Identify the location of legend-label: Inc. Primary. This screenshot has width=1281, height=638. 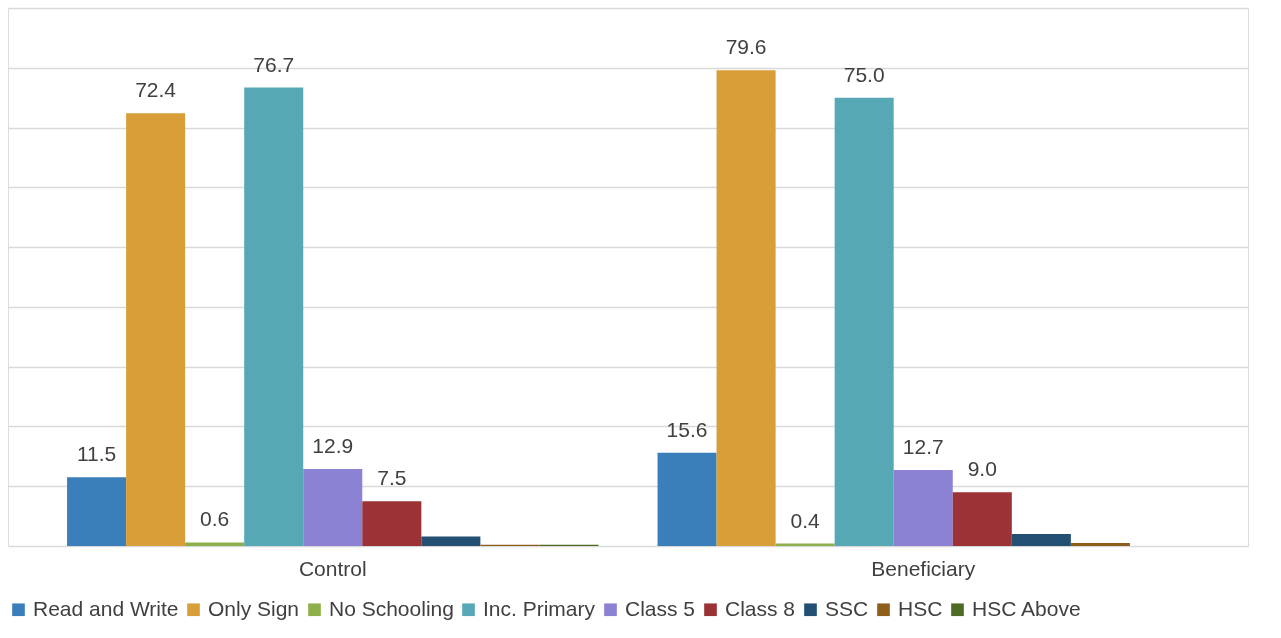
(539, 608).